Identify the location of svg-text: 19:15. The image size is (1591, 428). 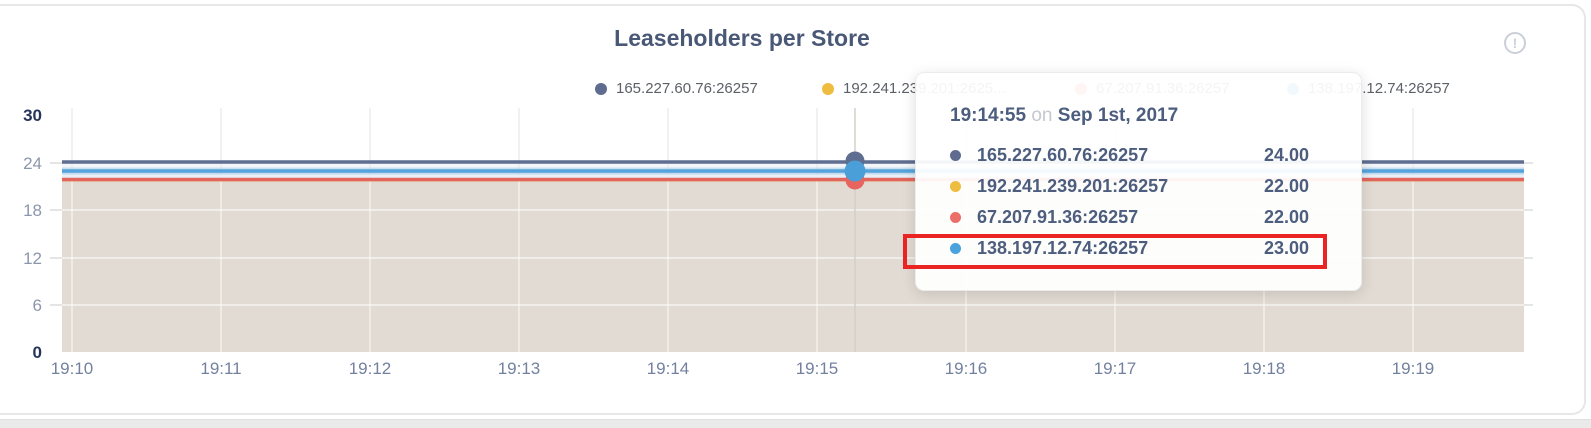
(817, 368).